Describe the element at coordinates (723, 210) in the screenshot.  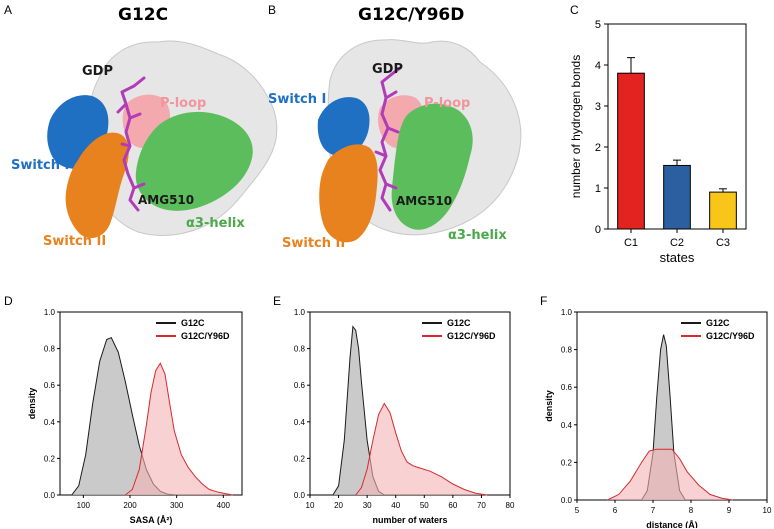
I see `bar-c3` at that location.